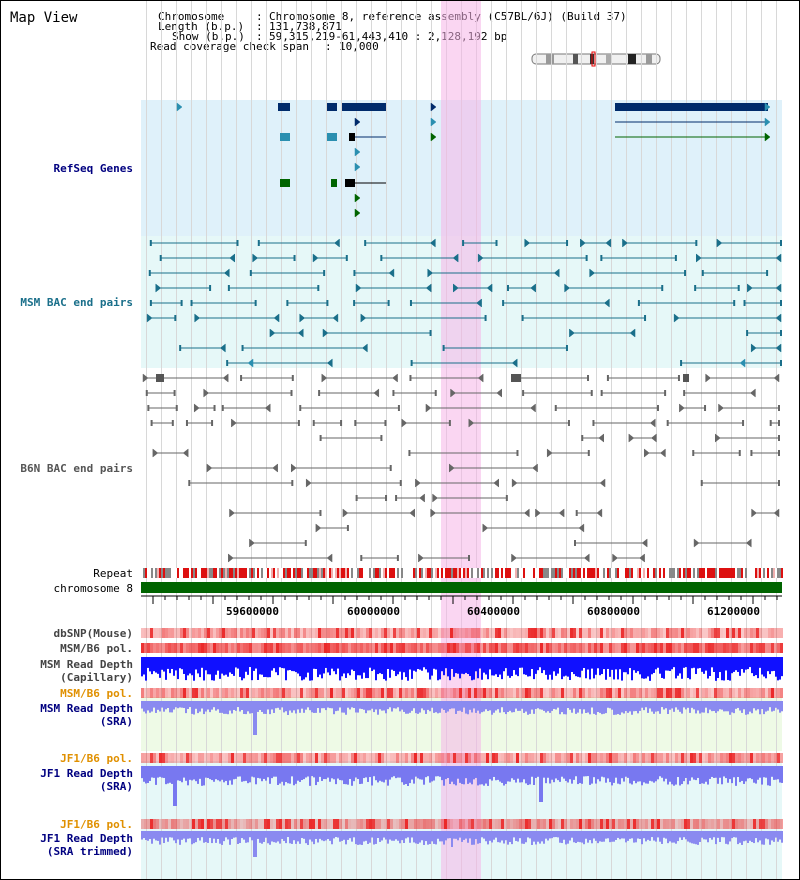  Describe the element at coordinates (357, 167) in the screenshot. I see `refseq-gene-marker` at that location.